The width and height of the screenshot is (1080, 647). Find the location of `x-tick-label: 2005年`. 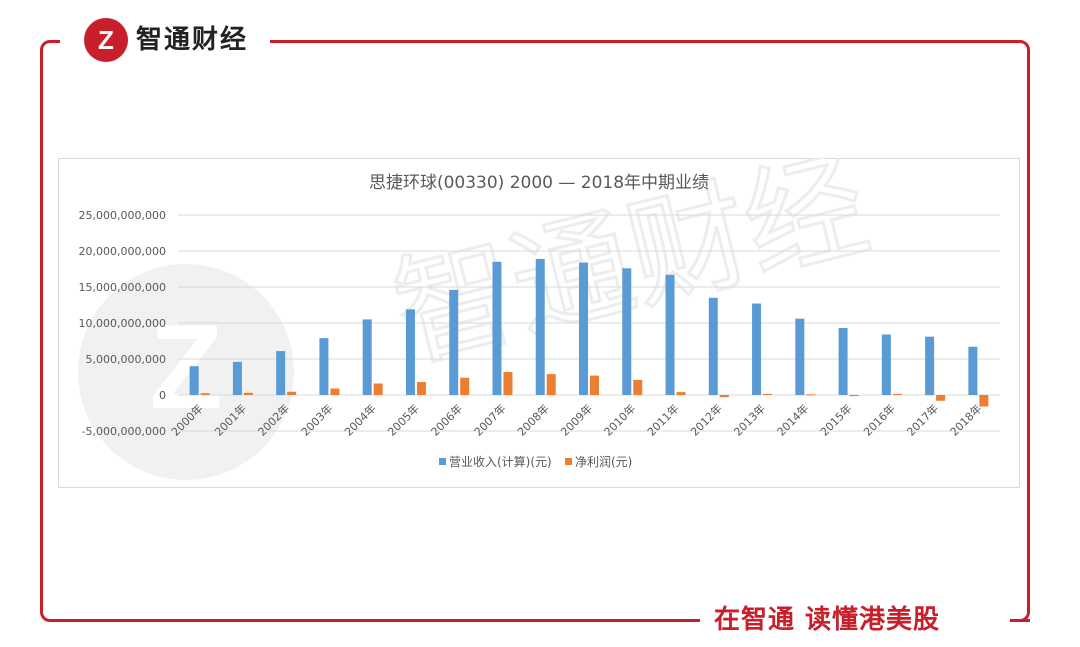

x-tick-label: 2005年 is located at coordinates (403, 419).